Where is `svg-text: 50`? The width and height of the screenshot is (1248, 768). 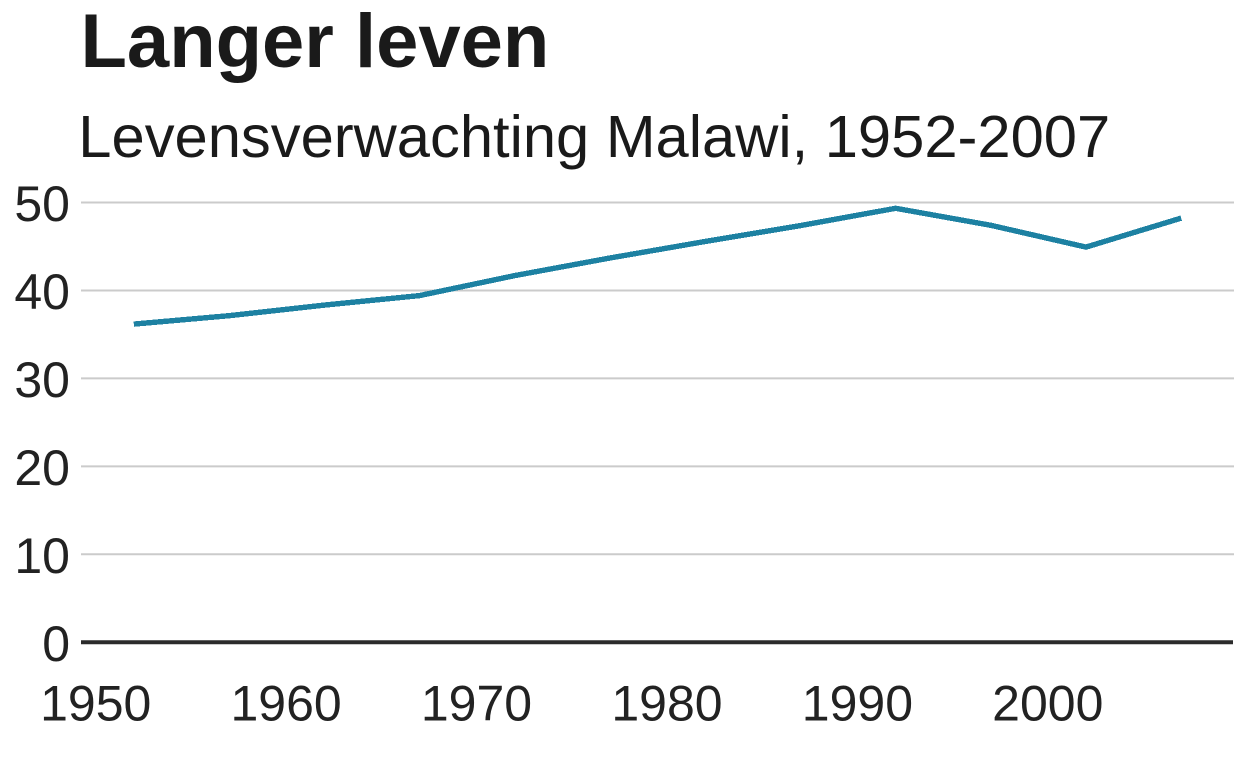
svg-text: 50 is located at coordinates (42, 204).